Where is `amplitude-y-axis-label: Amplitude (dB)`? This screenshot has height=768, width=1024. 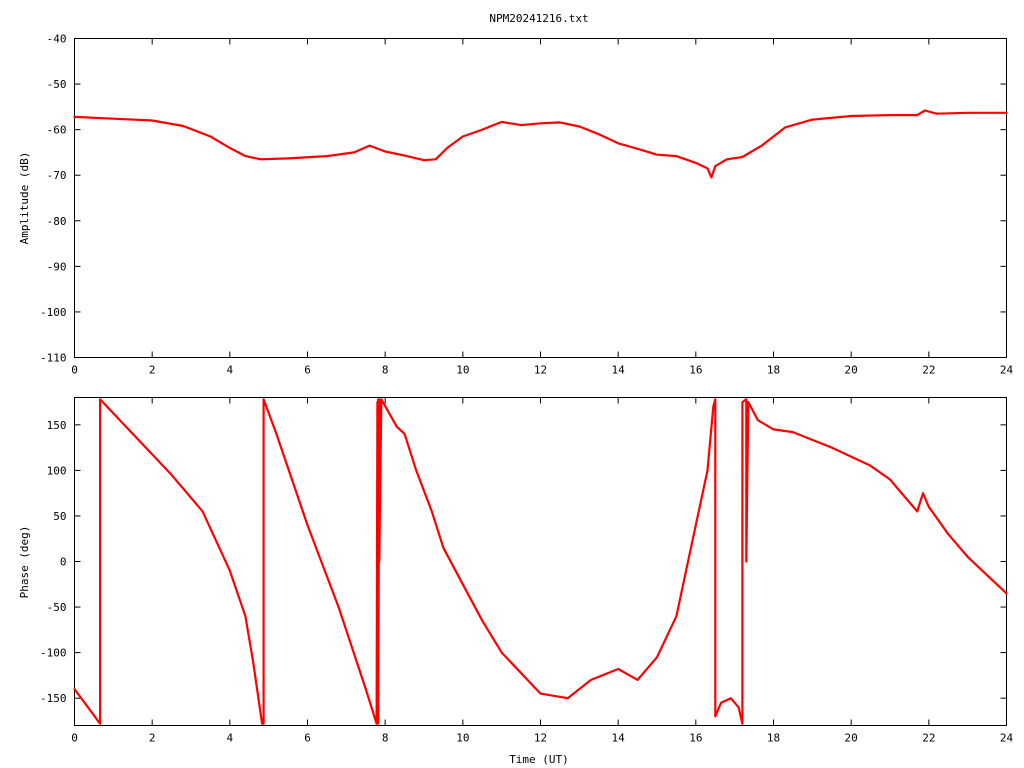
amplitude-y-axis-label: Amplitude (dB) is located at coordinates (24, 198).